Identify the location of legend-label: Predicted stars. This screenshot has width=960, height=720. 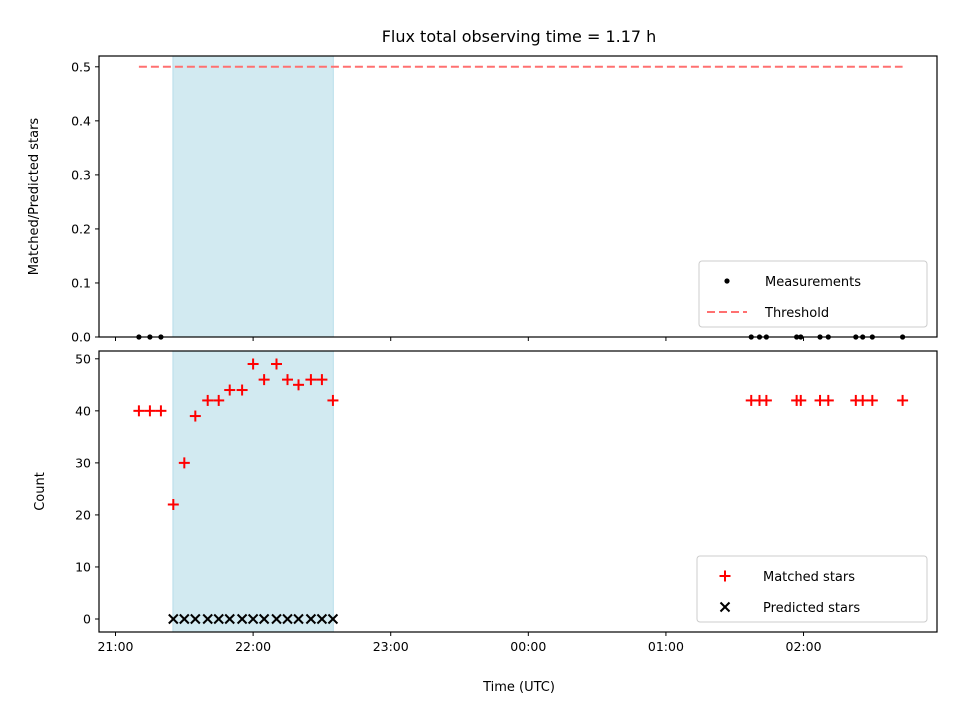
(811, 608).